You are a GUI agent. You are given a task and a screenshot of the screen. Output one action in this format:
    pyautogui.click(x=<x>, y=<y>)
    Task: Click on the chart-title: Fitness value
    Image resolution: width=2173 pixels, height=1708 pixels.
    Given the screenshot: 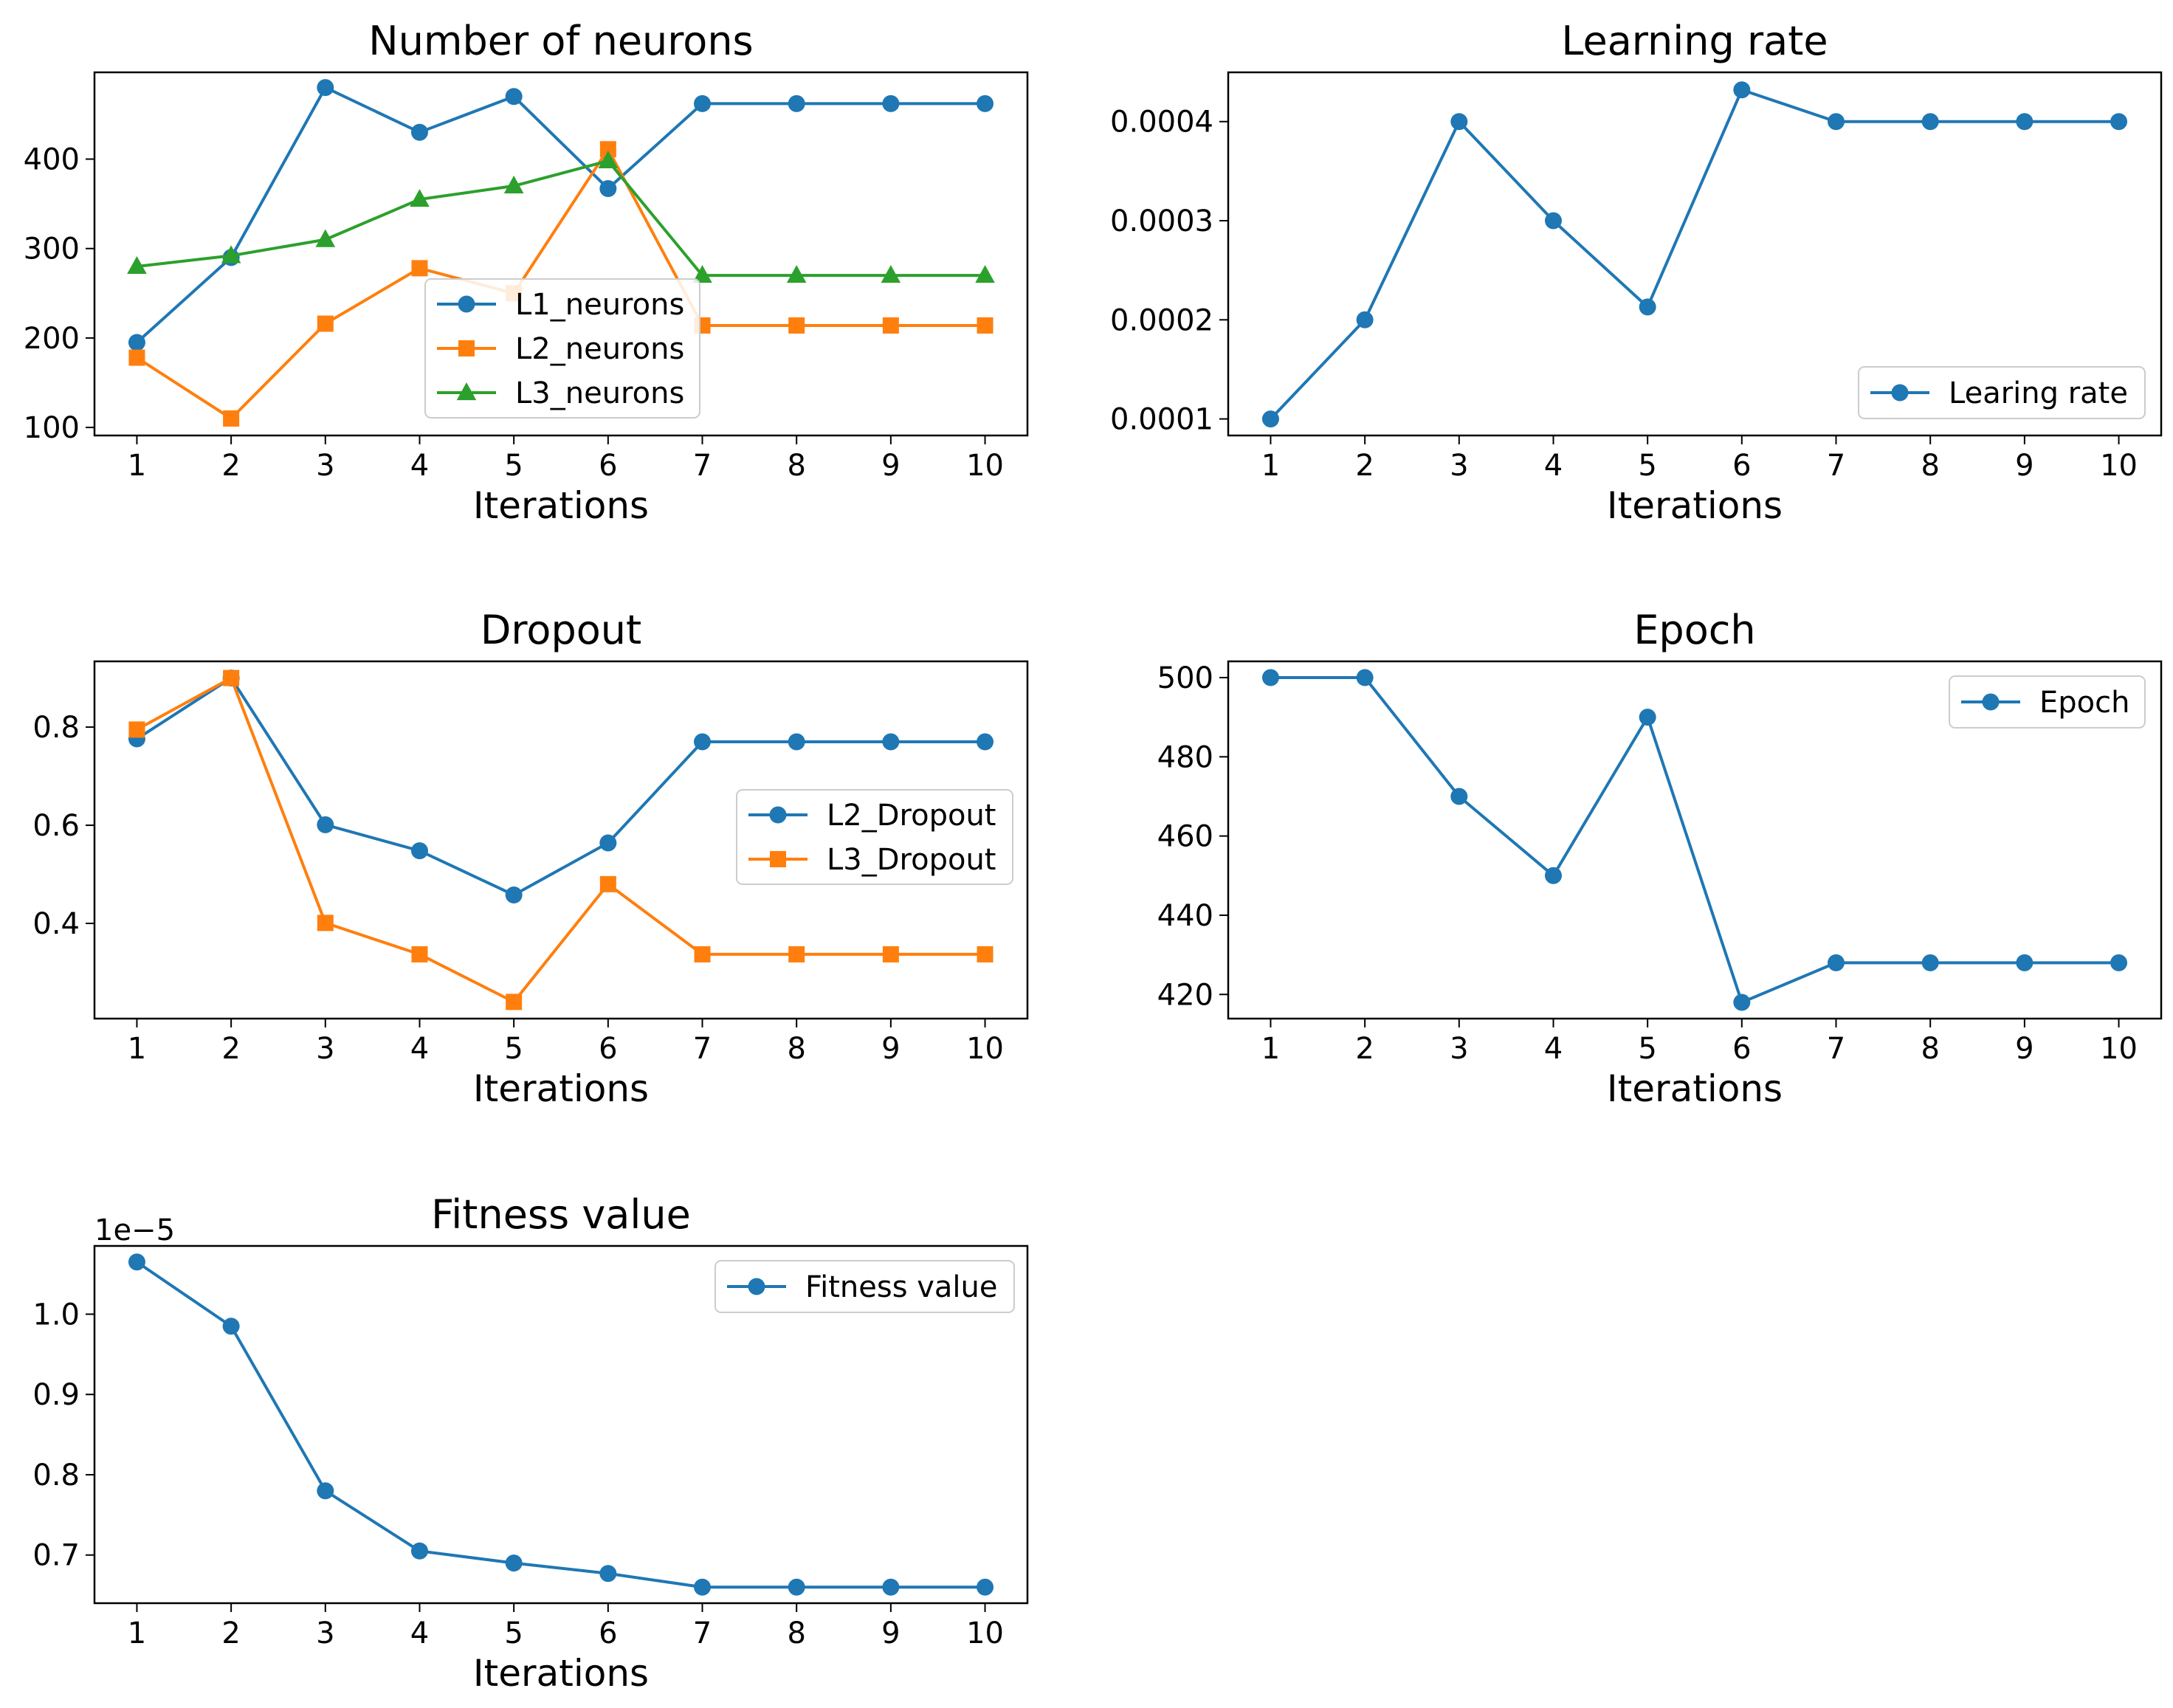 What is the action you would take?
    pyautogui.click(x=561, y=1214)
    